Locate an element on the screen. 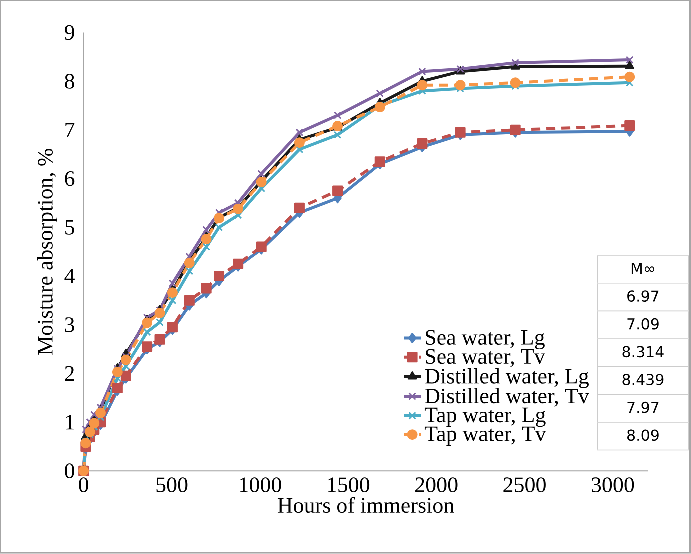 The height and width of the screenshot is (554, 691). legend-label: Sea water, Tv is located at coordinates (486, 358).